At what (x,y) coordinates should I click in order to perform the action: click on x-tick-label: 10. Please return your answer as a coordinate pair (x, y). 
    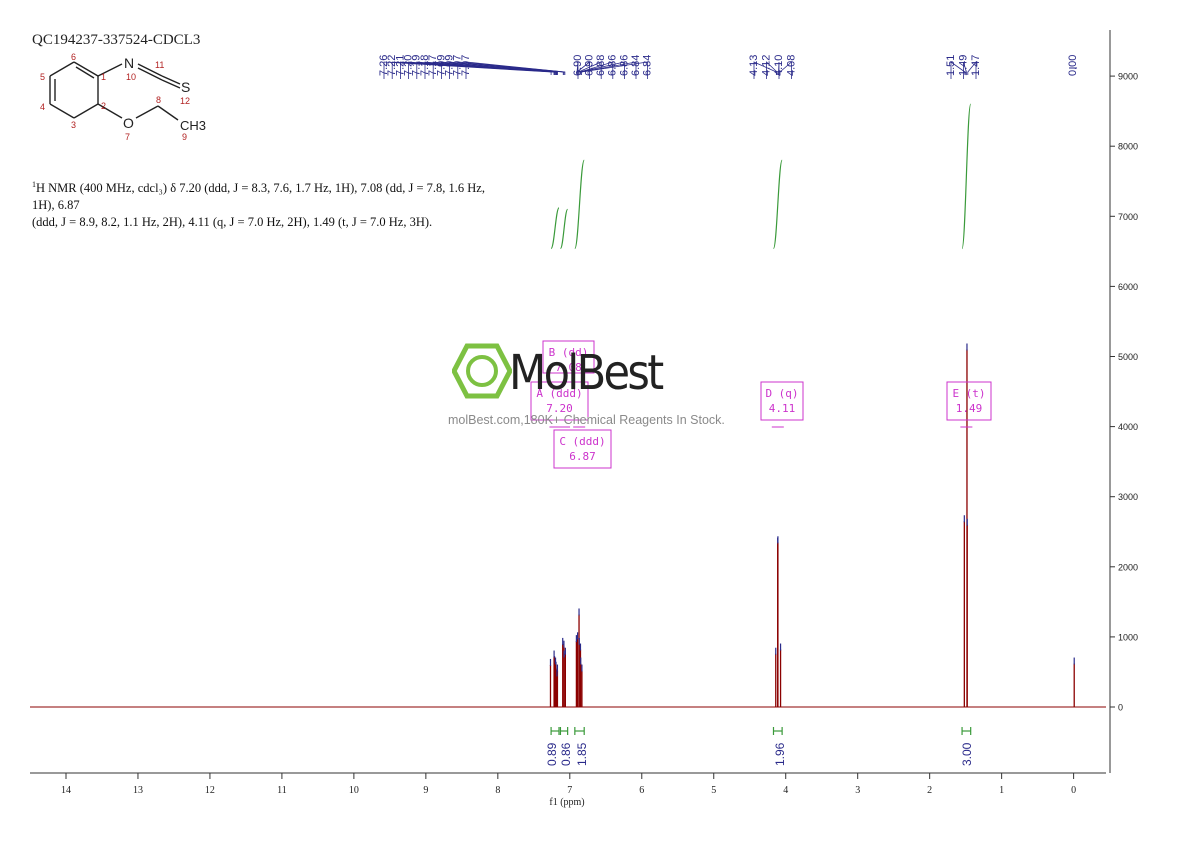
    Looking at the image, I should click on (354, 790).